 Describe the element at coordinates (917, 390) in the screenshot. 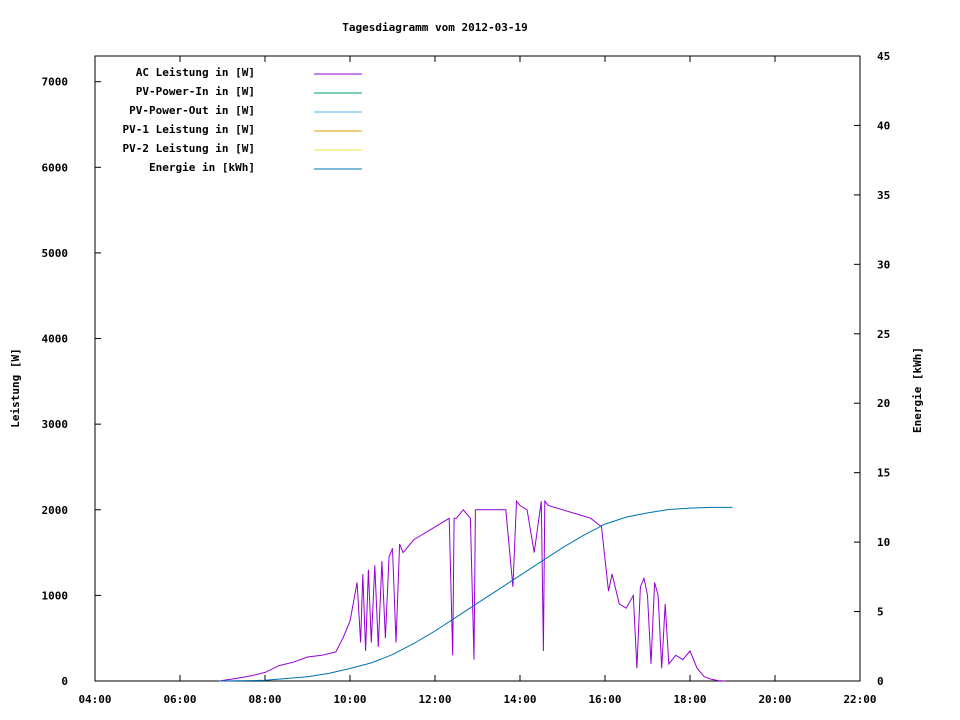

I see `y2-axis-label: Energie [kWh]` at that location.